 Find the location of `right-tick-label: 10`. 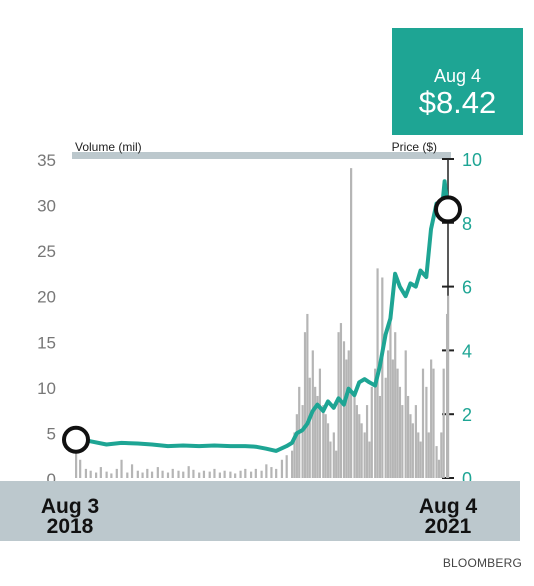

right-tick-label: 10 is located at coordinates (472, 160).